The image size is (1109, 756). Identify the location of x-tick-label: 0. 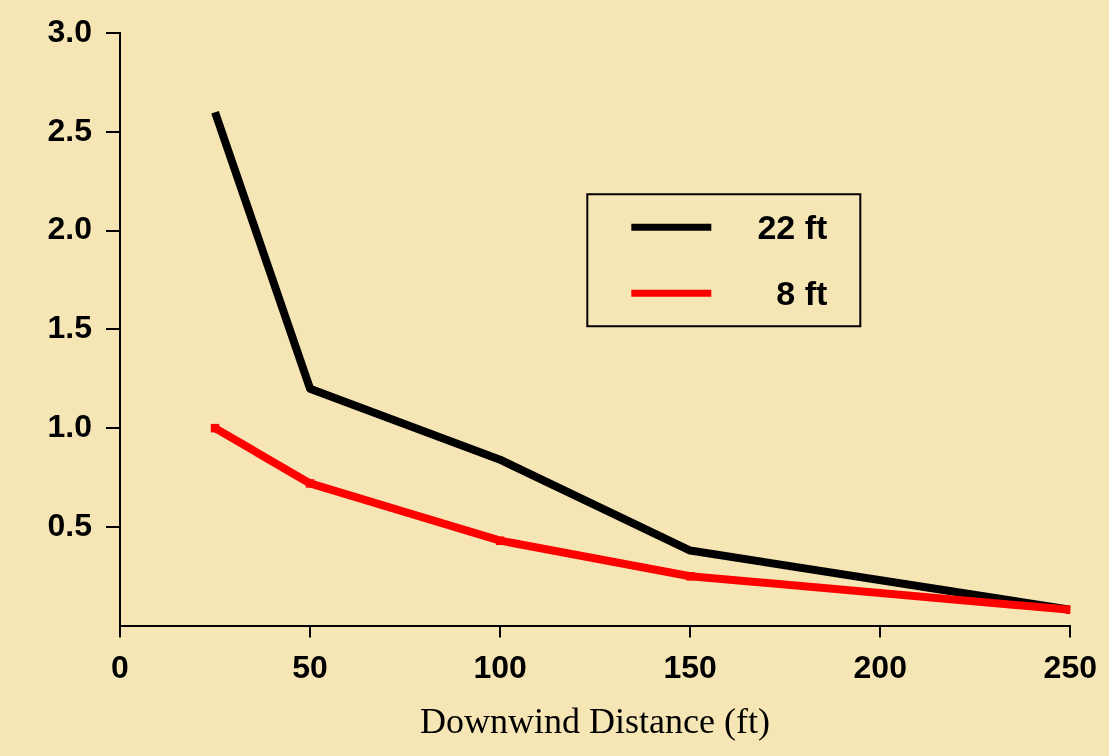
(120, 666).